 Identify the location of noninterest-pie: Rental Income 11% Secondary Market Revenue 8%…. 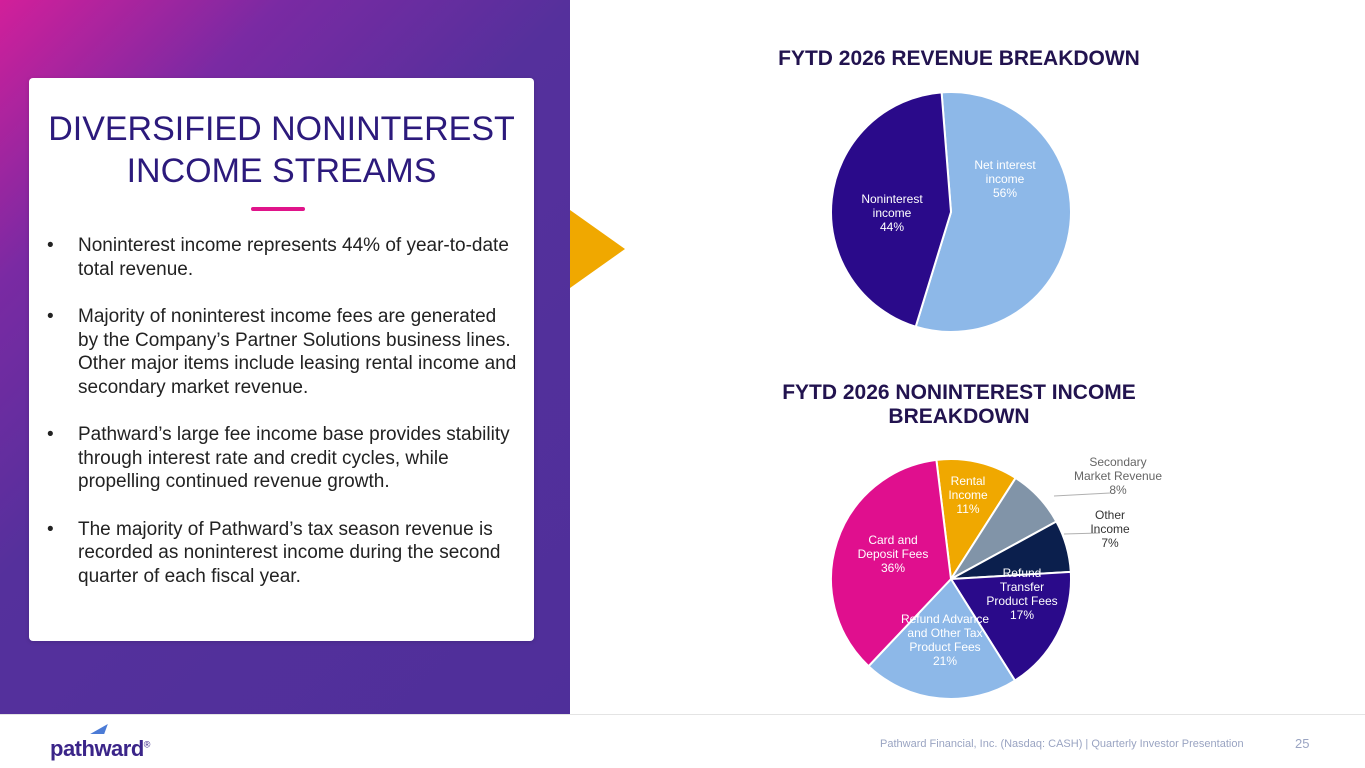
(996, 577).